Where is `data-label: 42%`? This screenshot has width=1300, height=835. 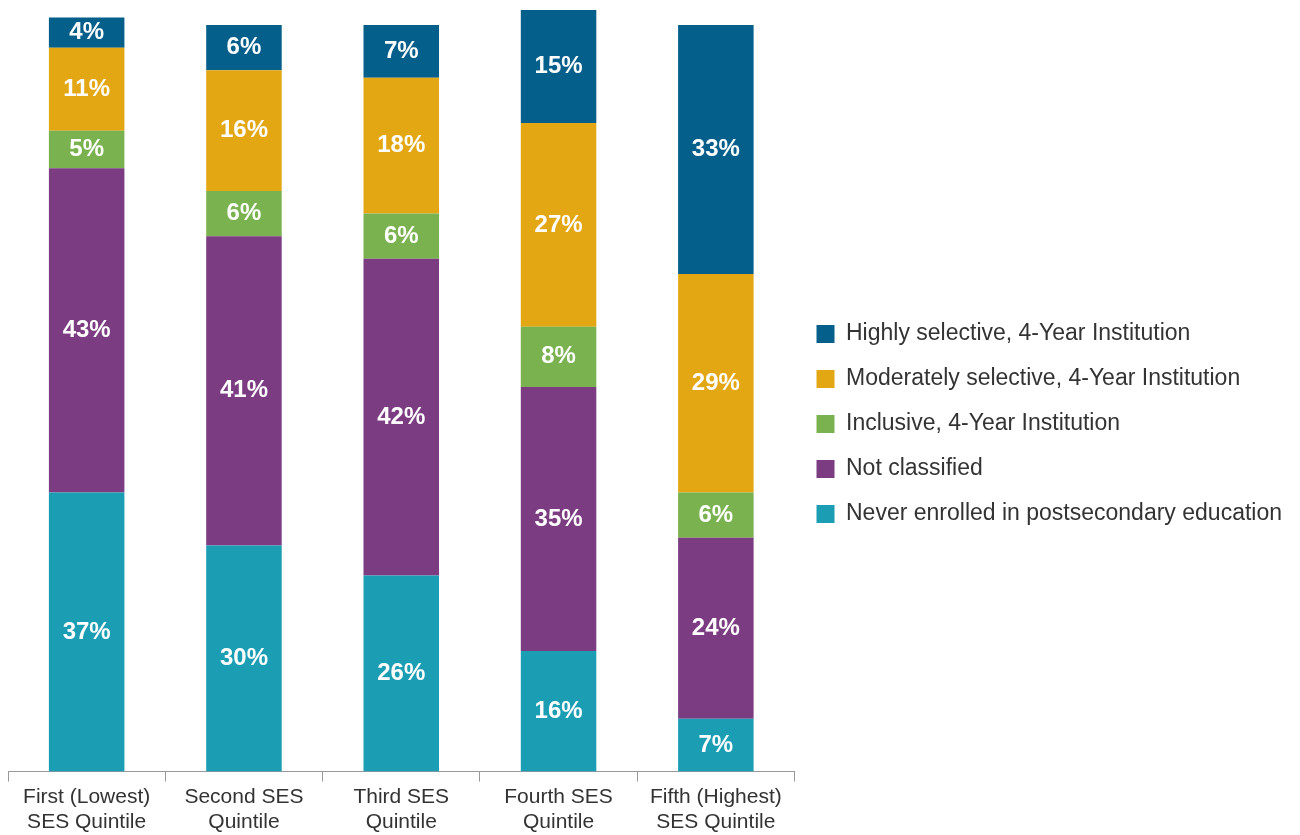 data-label: 42% is located at coordinates (401, 415).